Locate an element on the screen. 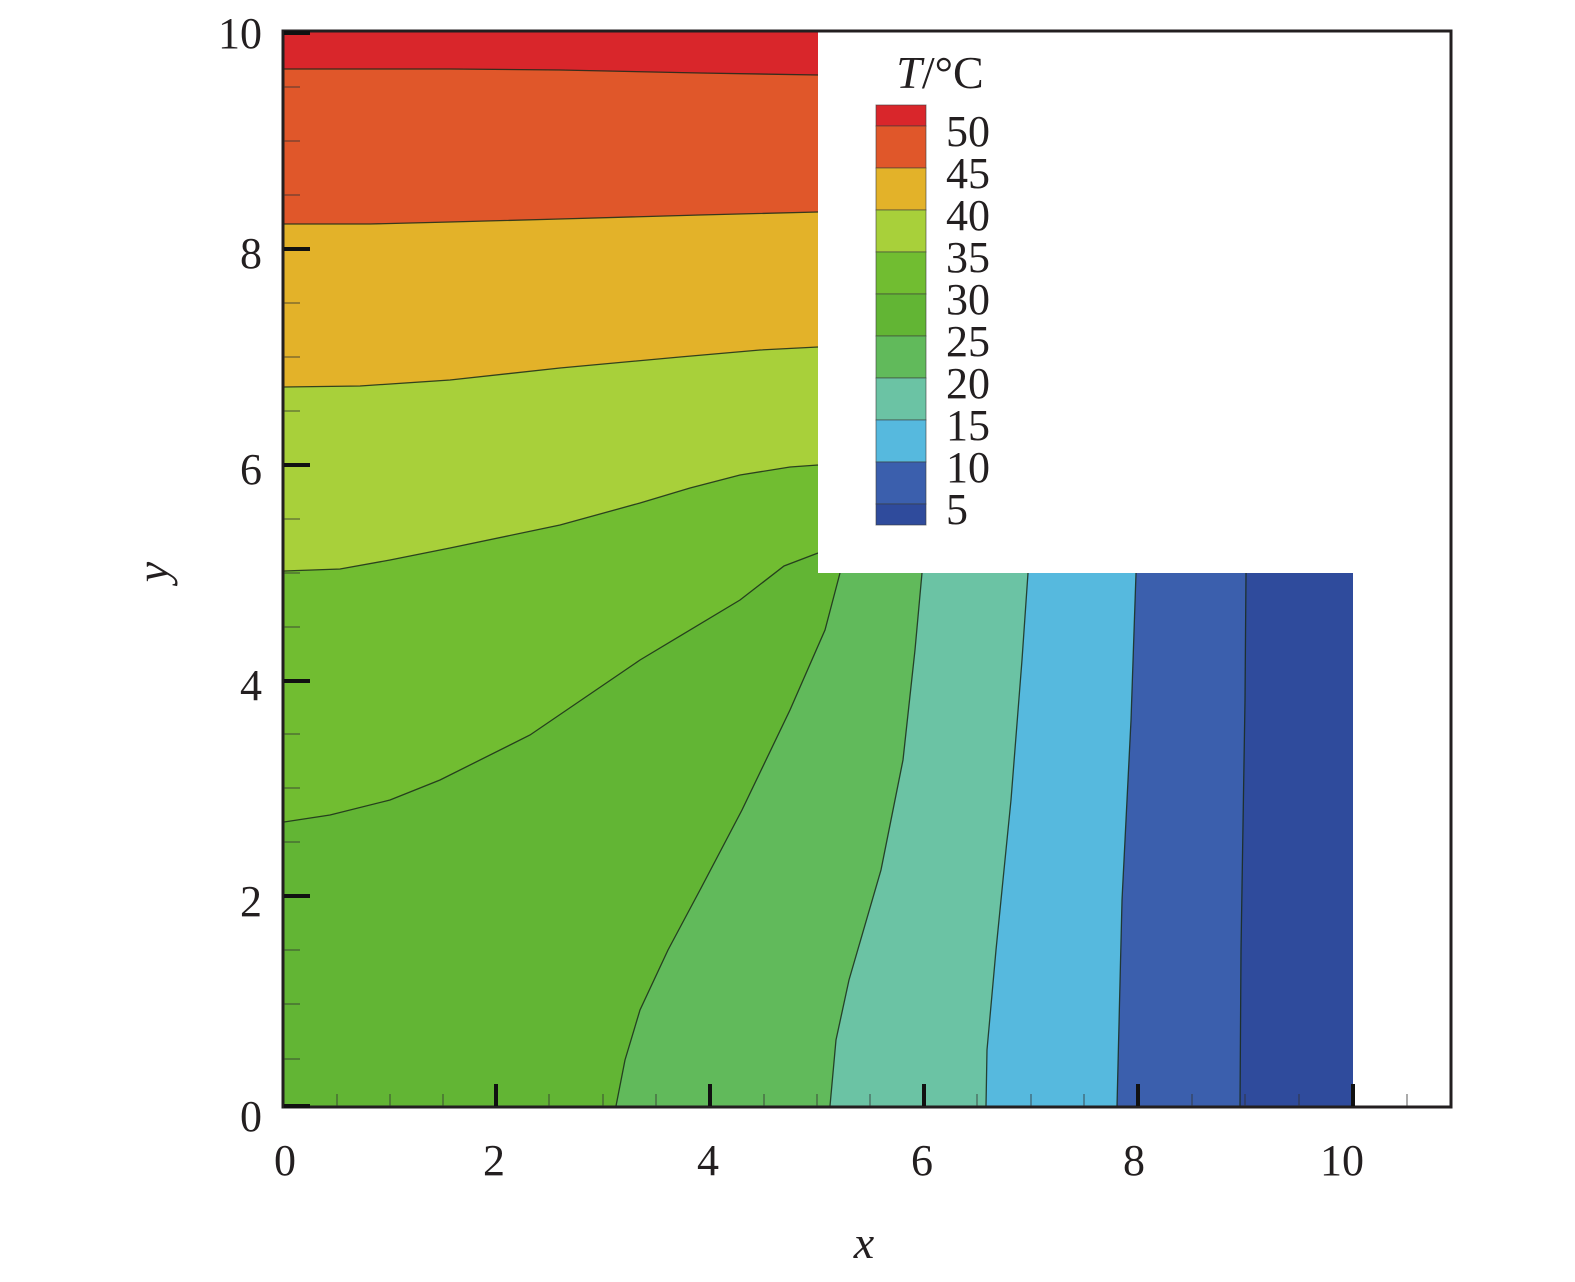 The image size is (1575, 1282). legend-label-40: 40 is located at coordinates (968, 215).